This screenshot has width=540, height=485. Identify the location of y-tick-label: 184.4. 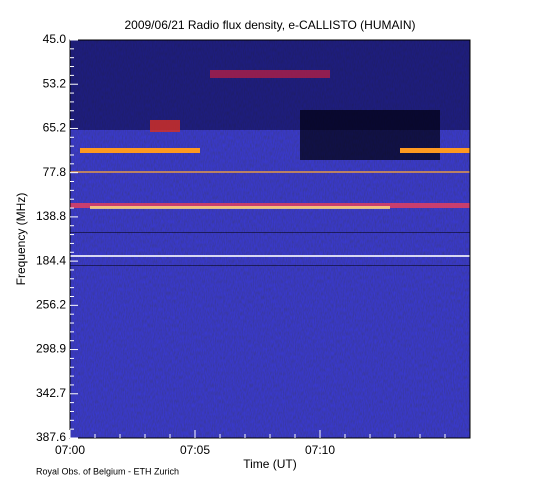
(51, 260).